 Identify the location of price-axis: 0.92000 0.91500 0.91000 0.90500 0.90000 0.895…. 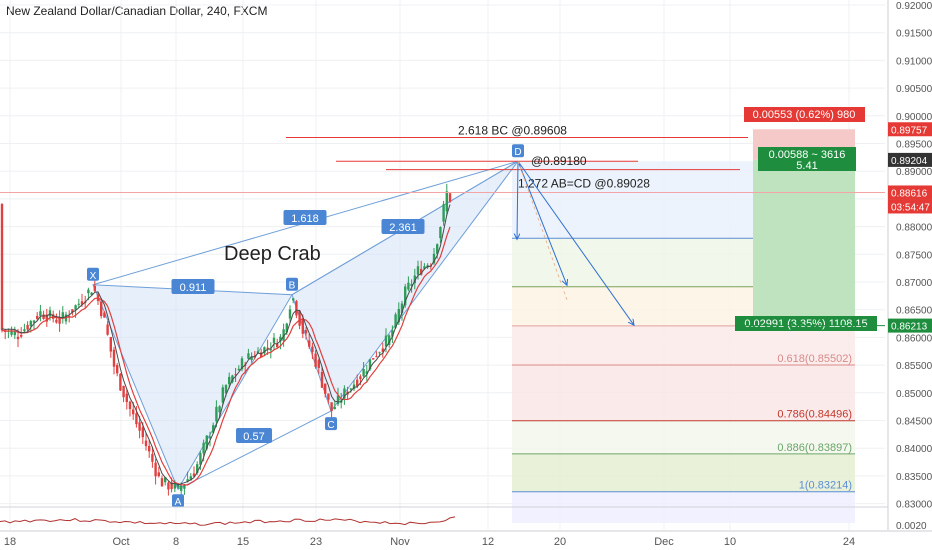
(909, 266).